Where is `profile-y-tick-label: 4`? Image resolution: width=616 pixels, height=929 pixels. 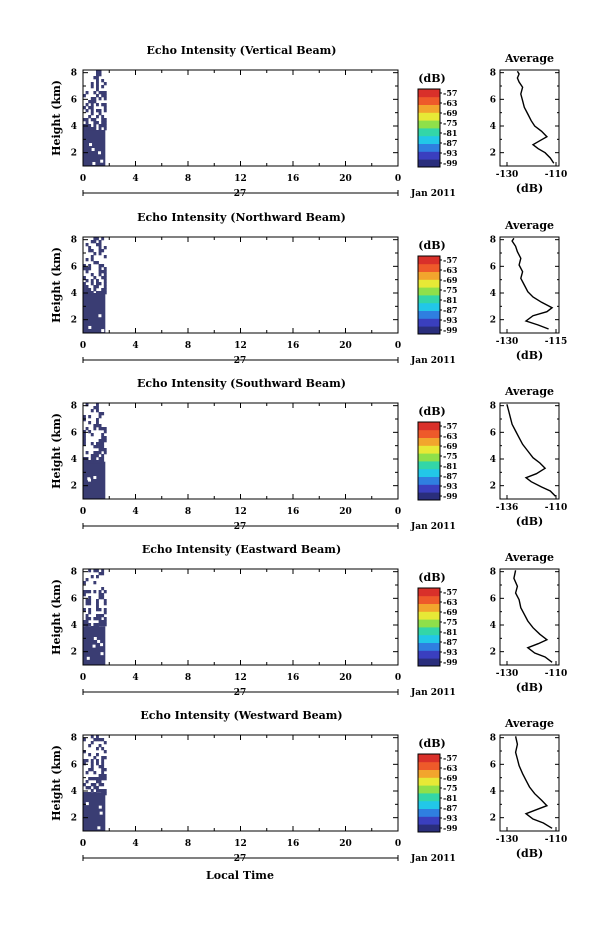
profile-y-tick-label: 4 is located at coordinates (493, 460).